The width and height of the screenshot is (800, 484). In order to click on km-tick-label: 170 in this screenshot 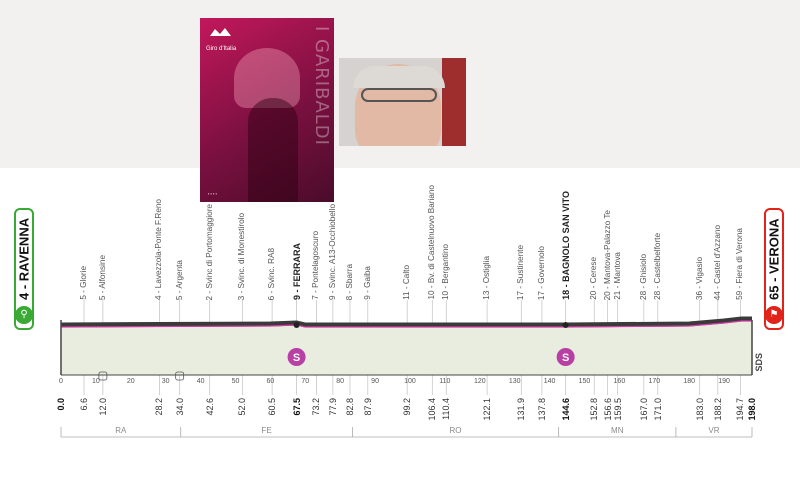, I will do `click(654, 381)`.